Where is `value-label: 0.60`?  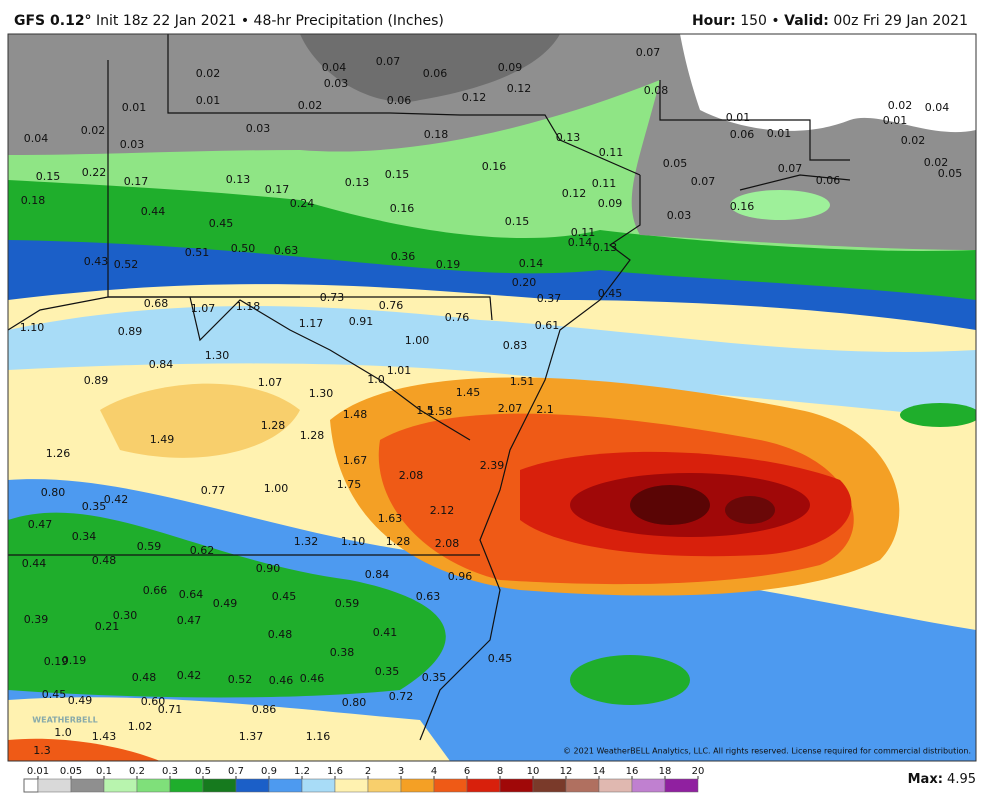
value-label: 0.60 is located at coordinates (153, 701).